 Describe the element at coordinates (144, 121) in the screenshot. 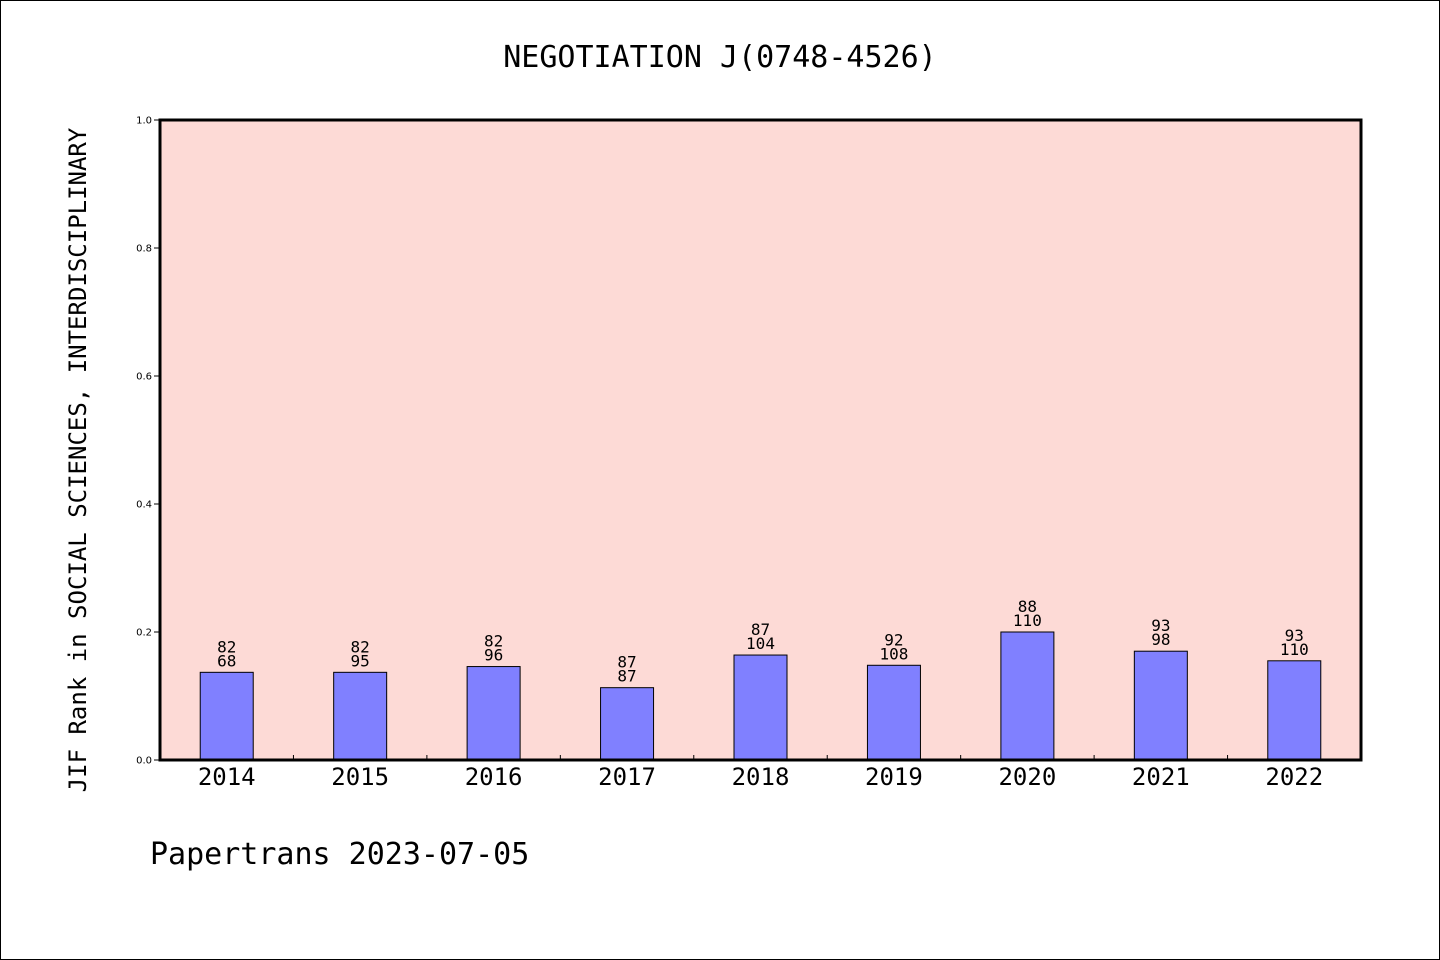

I see `y-tick-label: 1.0` at that location.